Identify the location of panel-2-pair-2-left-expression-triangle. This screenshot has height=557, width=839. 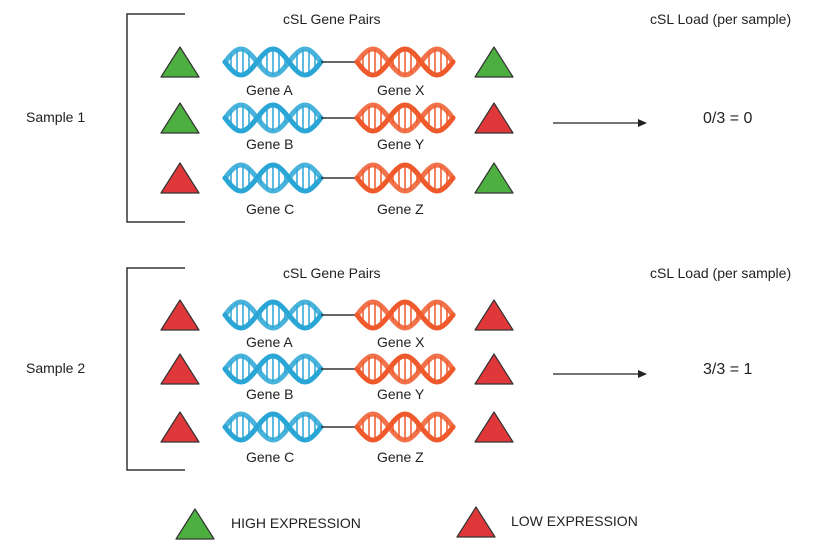
(180, 369).